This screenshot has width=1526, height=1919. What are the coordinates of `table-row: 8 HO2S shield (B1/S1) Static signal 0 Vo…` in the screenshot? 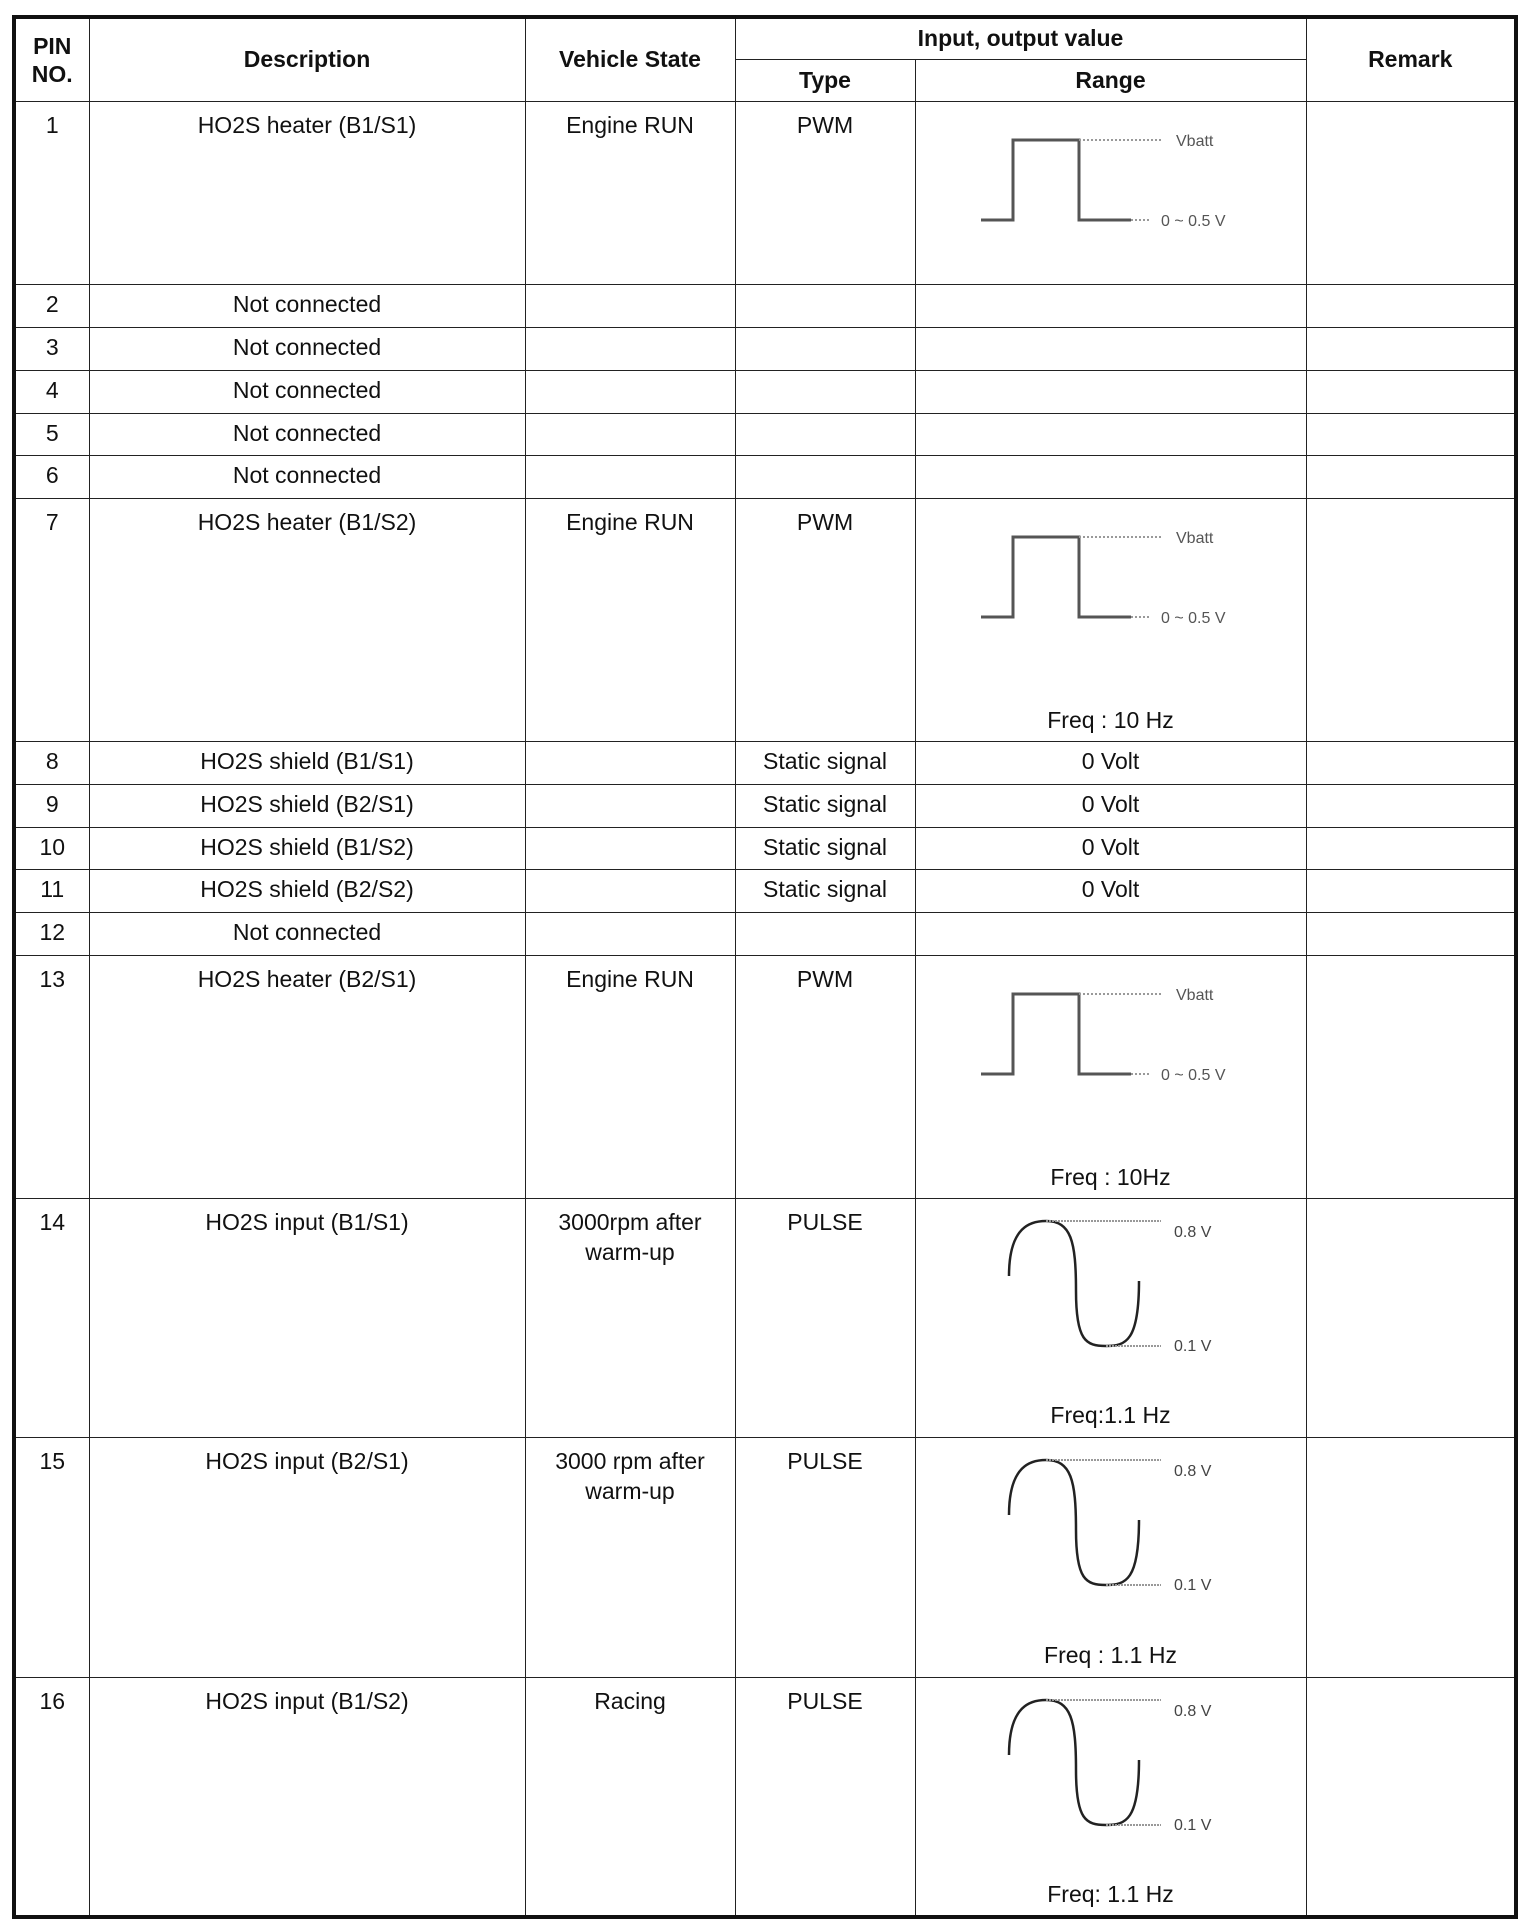 It's located at (765, 762).